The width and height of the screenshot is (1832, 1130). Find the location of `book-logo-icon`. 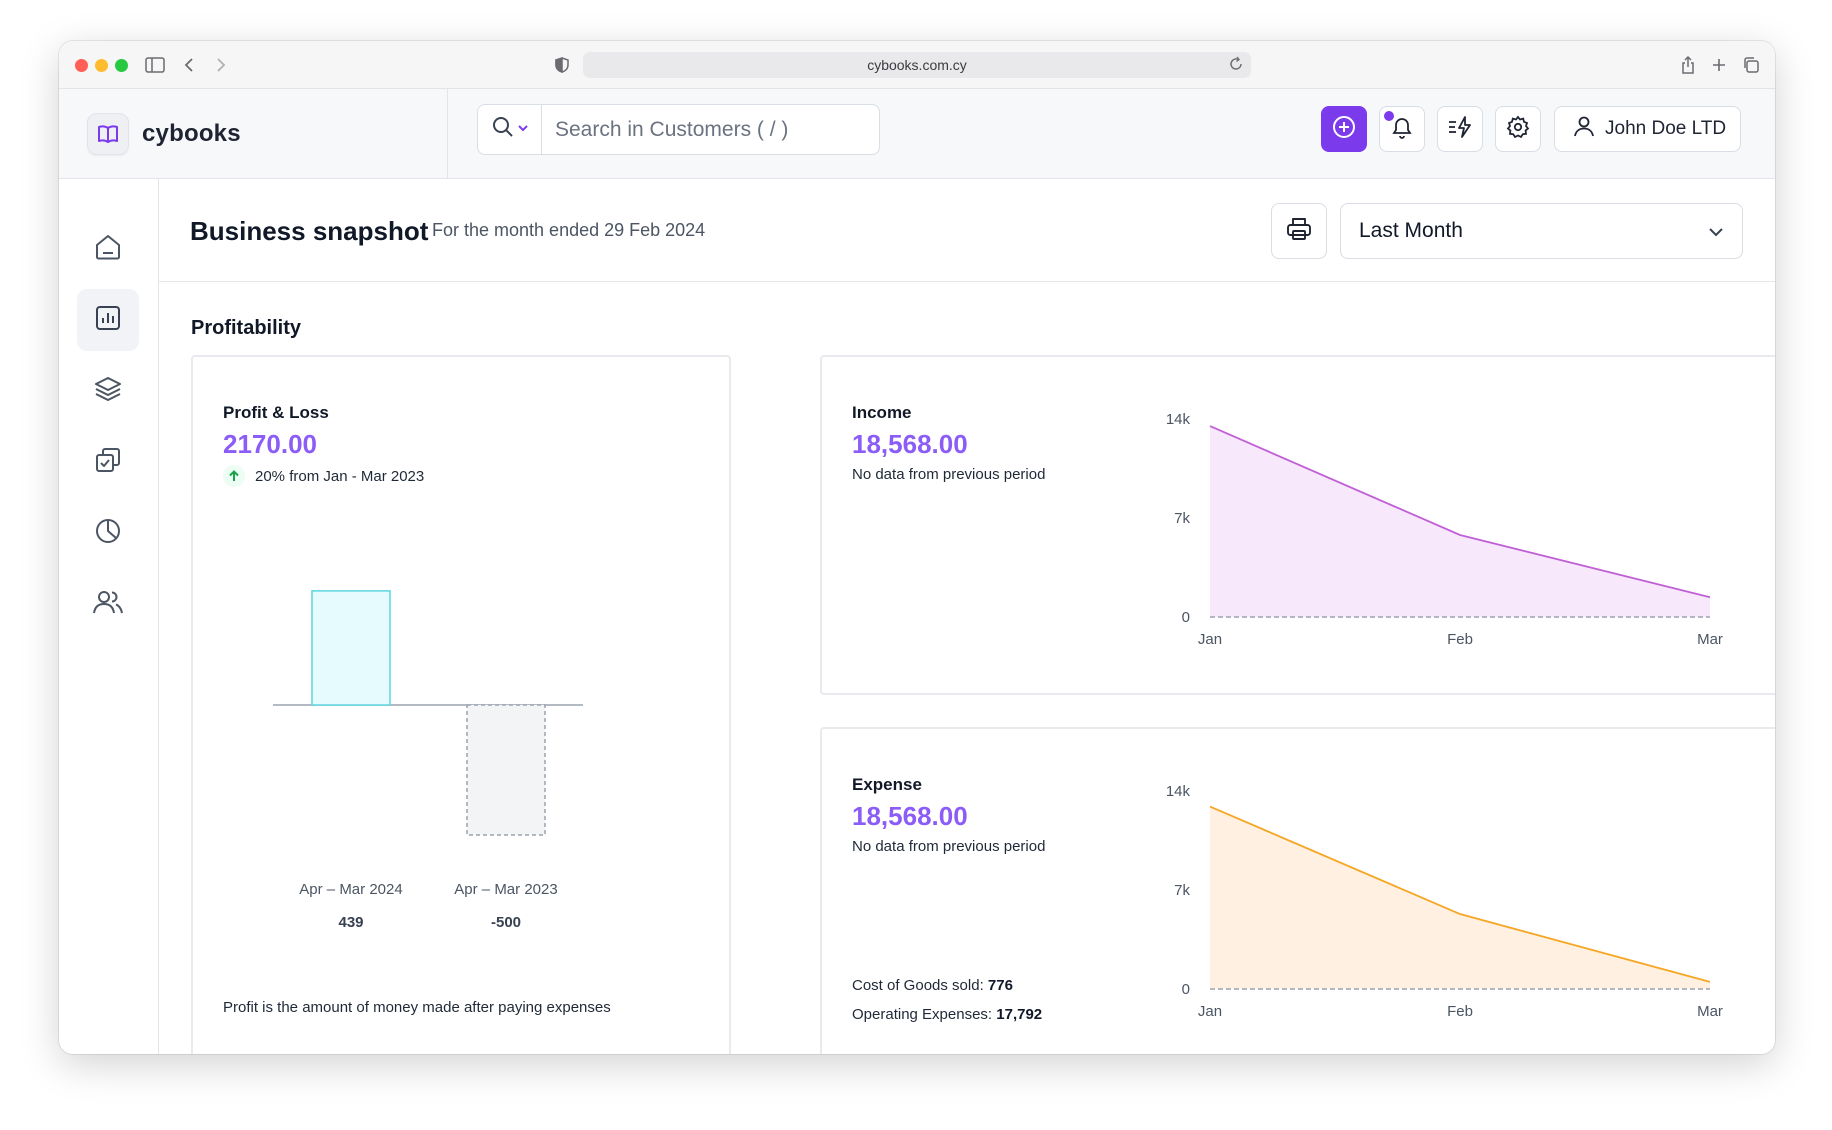

book-logo-icon is located at coordinates (108, 134).